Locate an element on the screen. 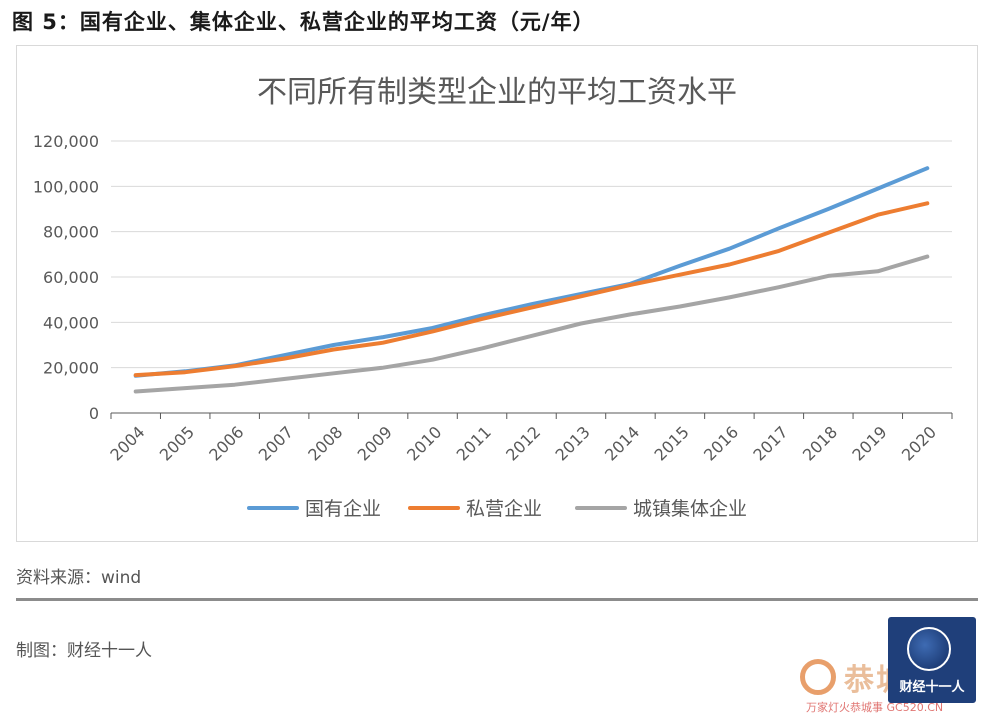  x-tick-label: 2010 is located at coordinates (424, 443).